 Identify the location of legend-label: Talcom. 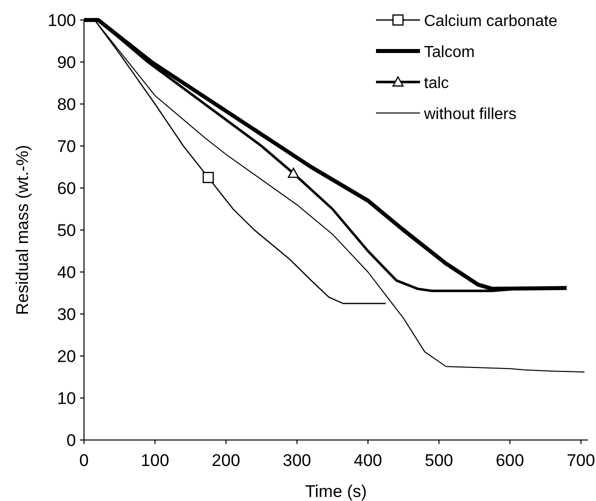
(449, 52).